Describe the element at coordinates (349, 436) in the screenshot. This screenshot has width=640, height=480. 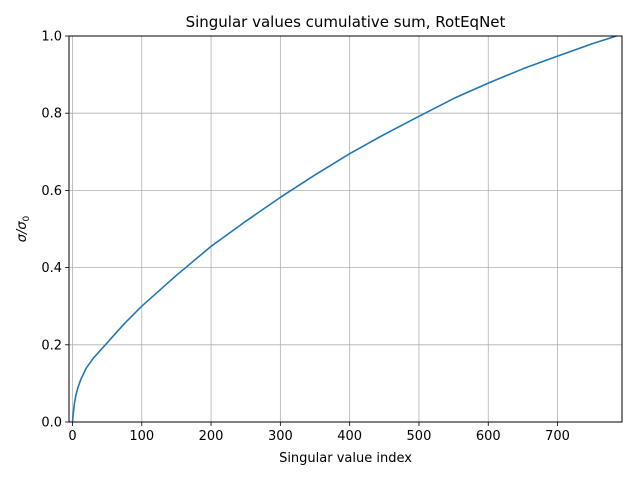
I see `x-tick-label: 400` at that location.